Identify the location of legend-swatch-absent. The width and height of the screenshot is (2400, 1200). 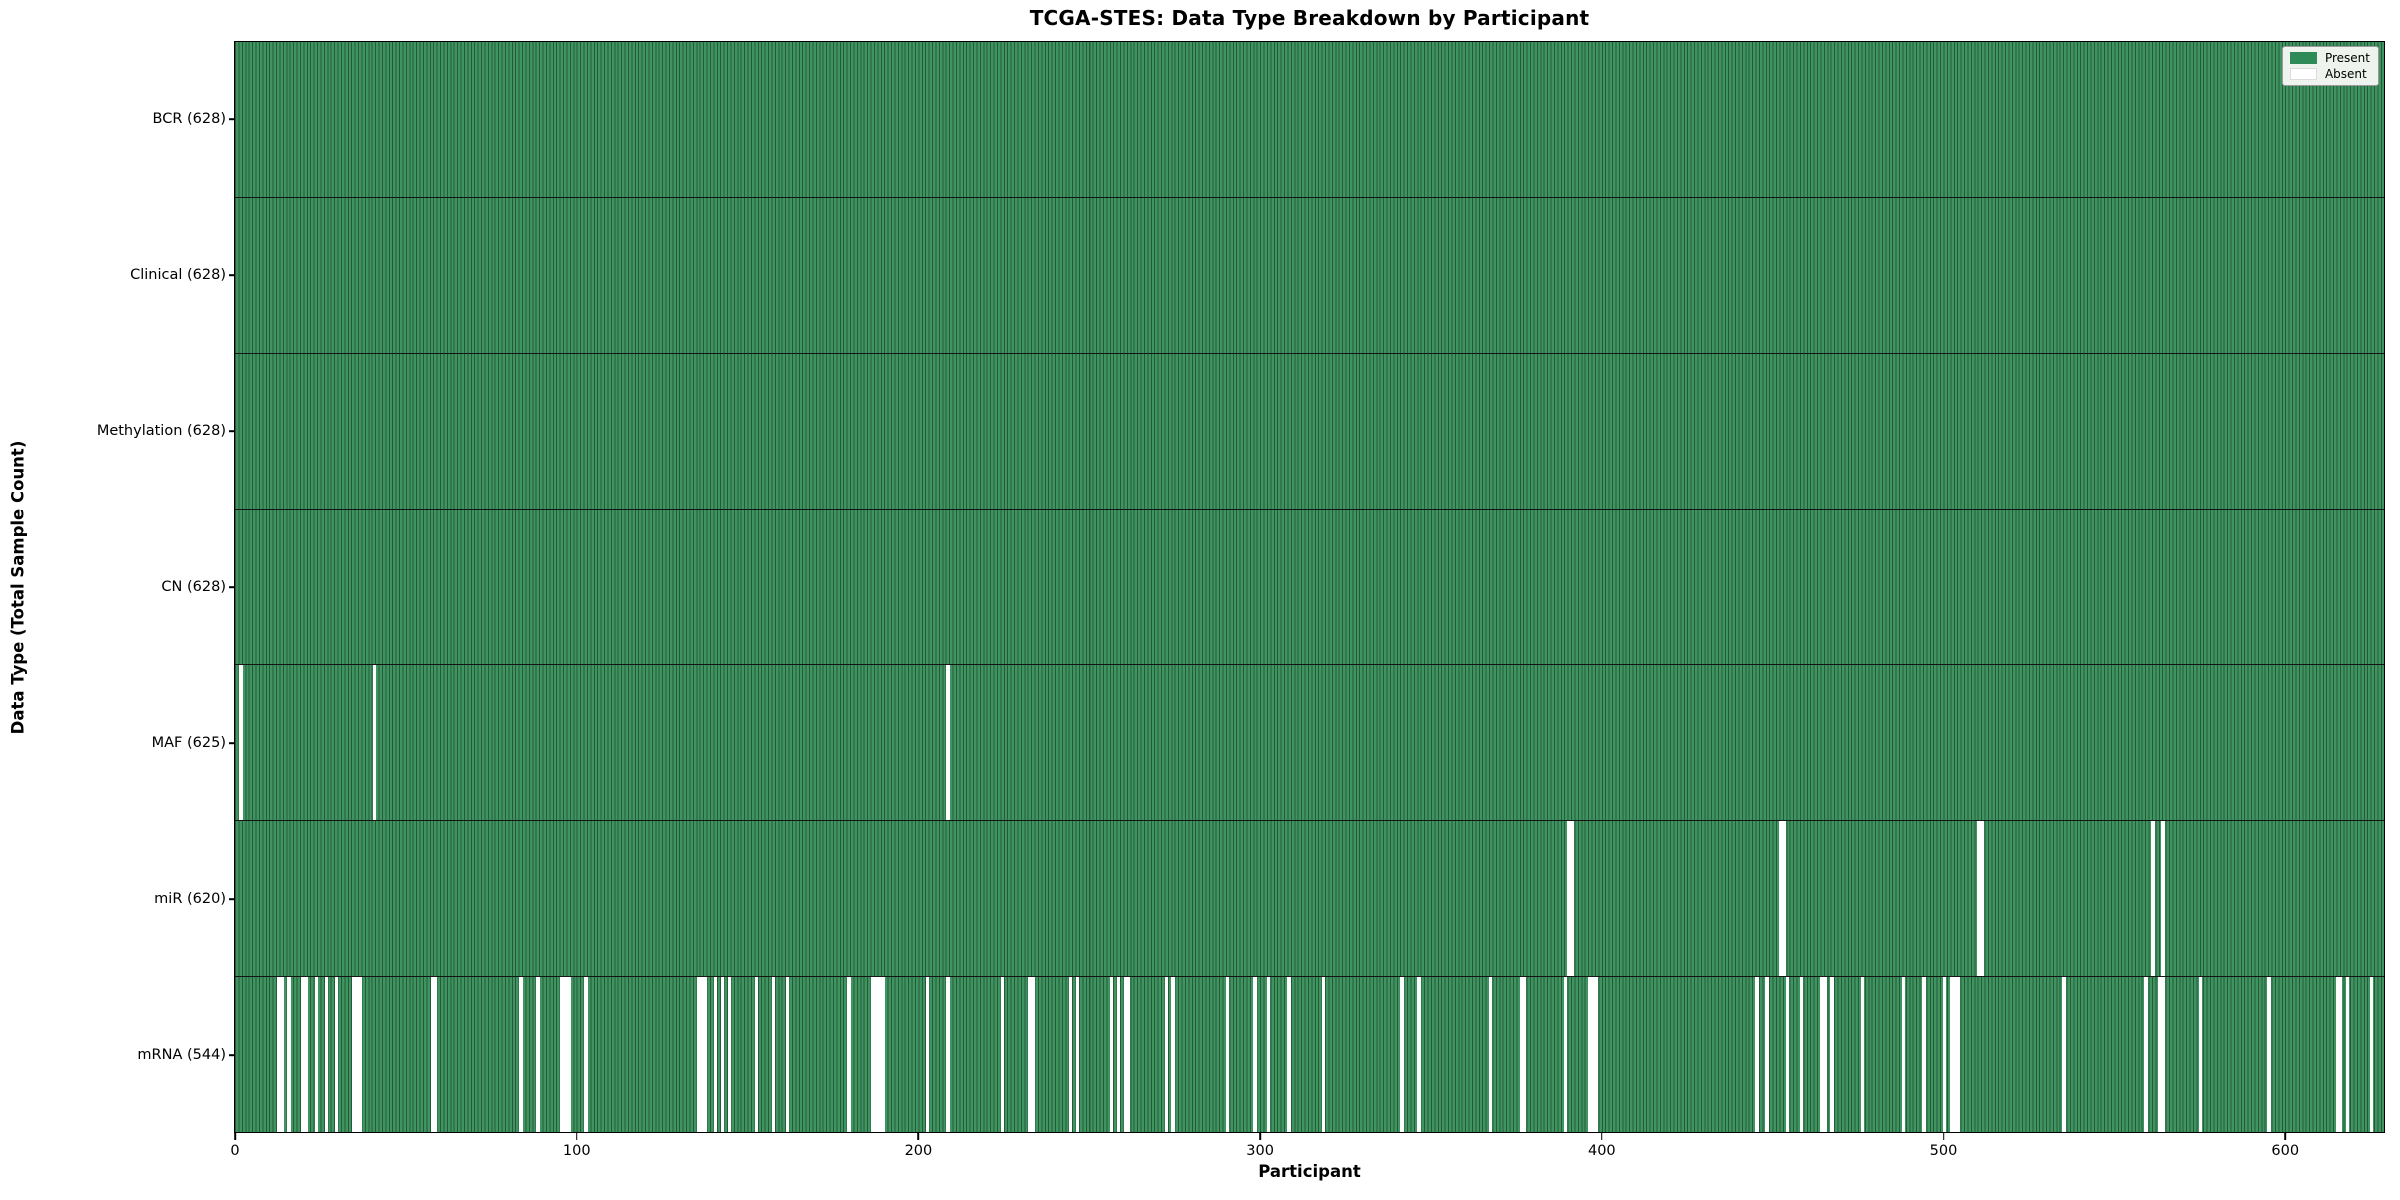
(2303, 74).